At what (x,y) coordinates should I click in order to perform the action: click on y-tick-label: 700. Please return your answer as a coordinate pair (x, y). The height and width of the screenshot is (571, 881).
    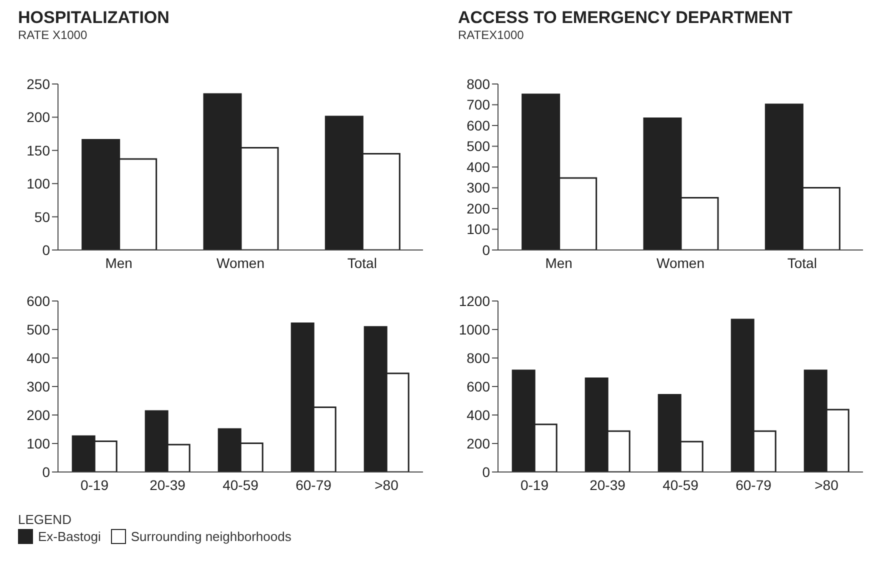
    Looking at the image, I should click on (478, 104).